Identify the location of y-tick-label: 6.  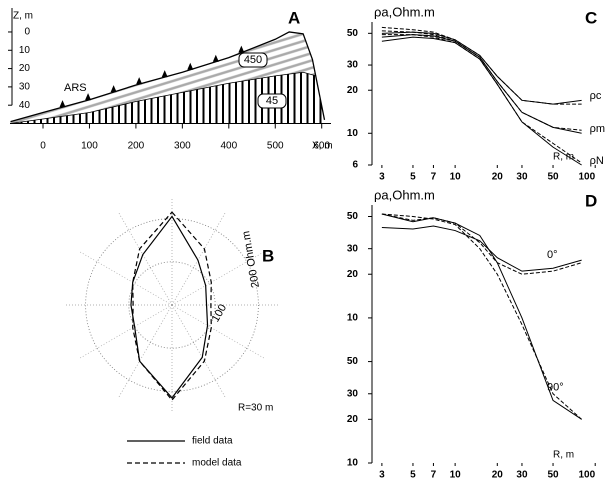
(355, 165).